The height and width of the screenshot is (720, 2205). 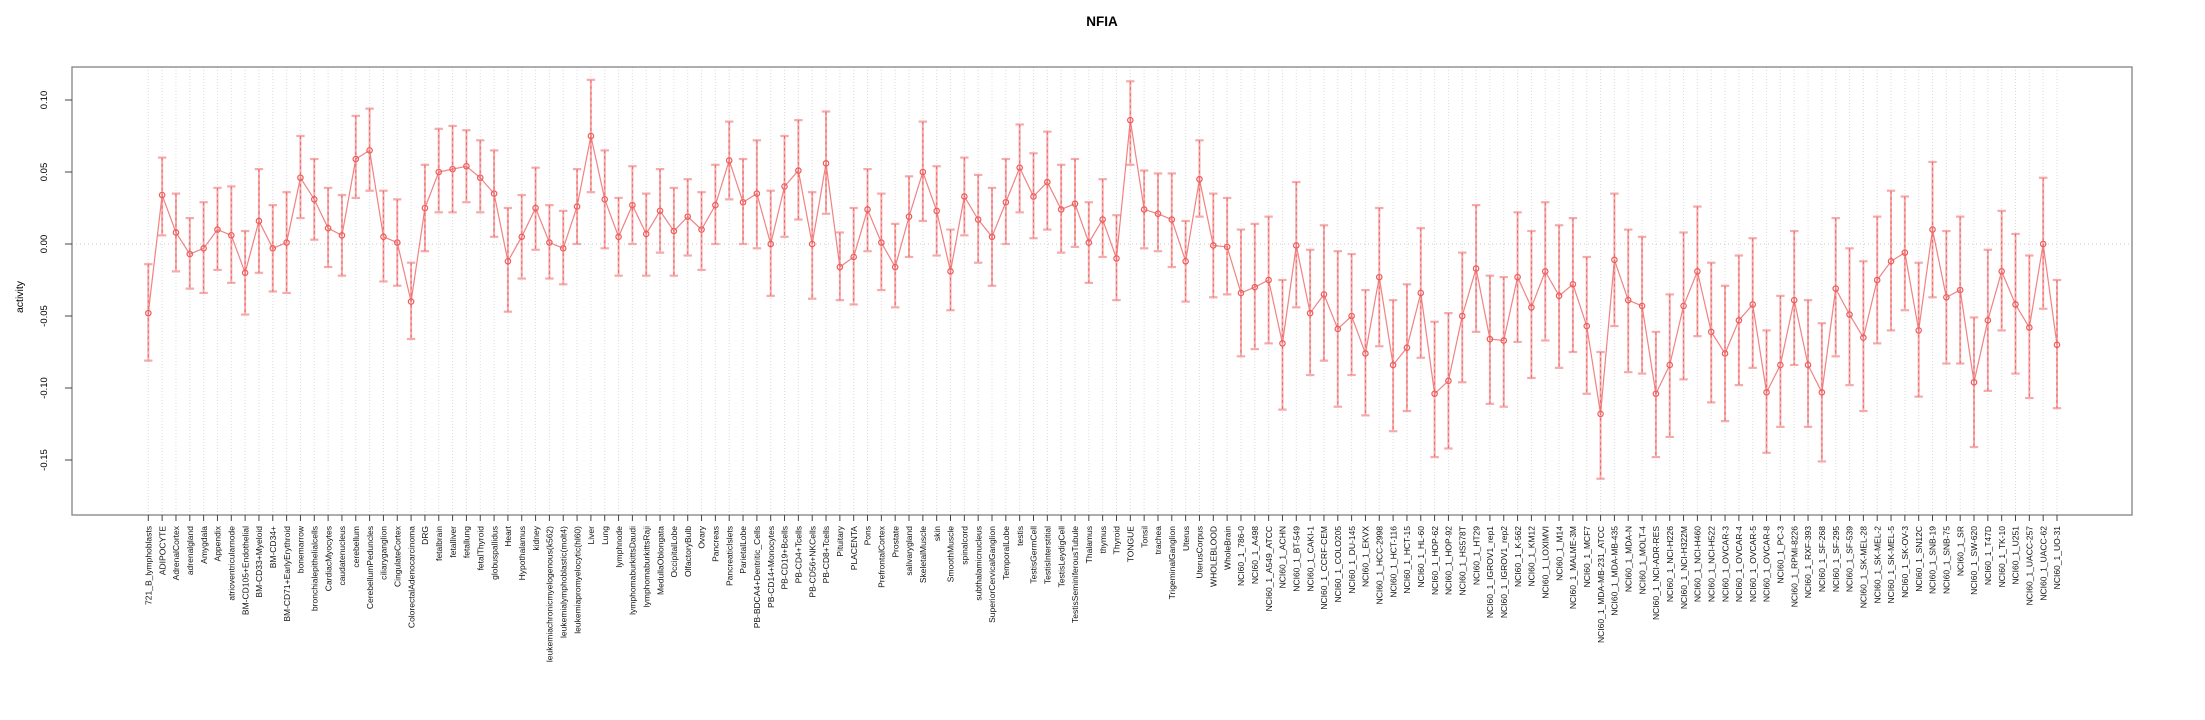 What do you see at coordinates (1269, 568) in the screenshot?
I see `x-category-label: NCI60_1_A549_ATCC` at bounding box center [1269, 568].